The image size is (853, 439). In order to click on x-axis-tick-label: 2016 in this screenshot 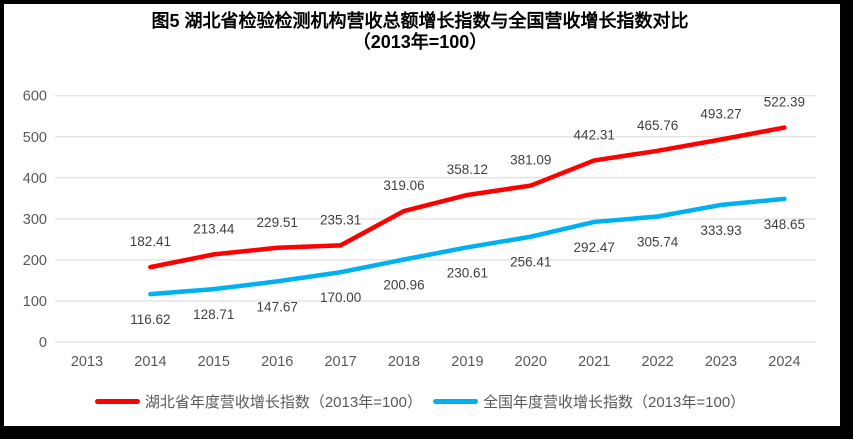, I will do `click(277, 362)`.